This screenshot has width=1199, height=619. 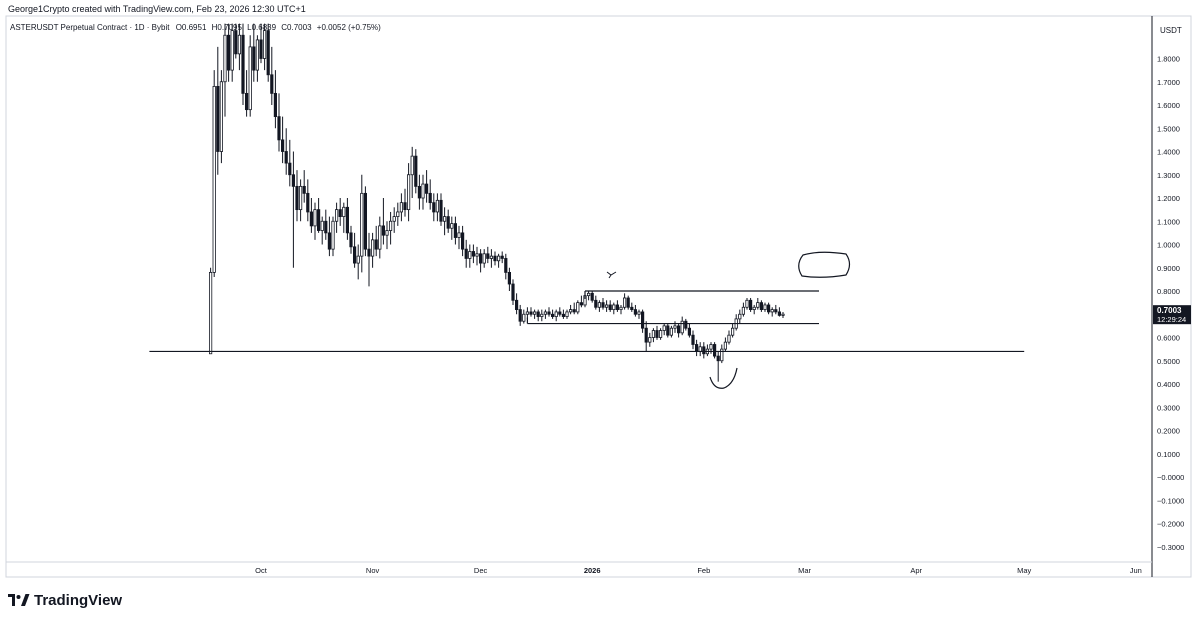 I want to click on tradingview-logo-icon, so click(x=19, y=600).